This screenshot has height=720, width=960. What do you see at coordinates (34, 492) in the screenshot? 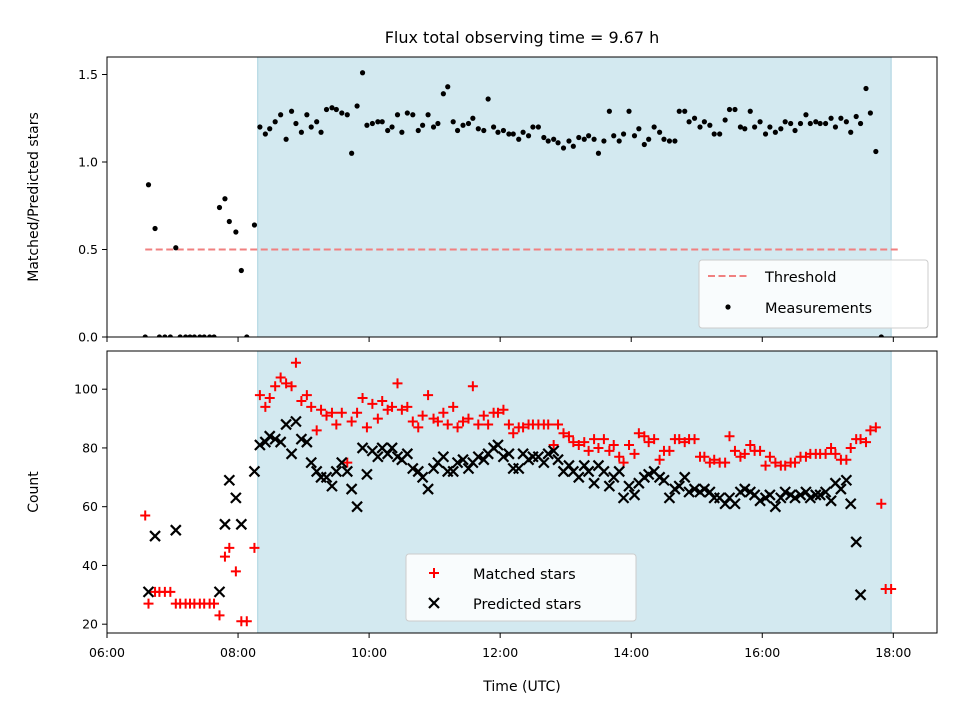
I see `y-axis-label: Count` at bounding box center [34, 492].